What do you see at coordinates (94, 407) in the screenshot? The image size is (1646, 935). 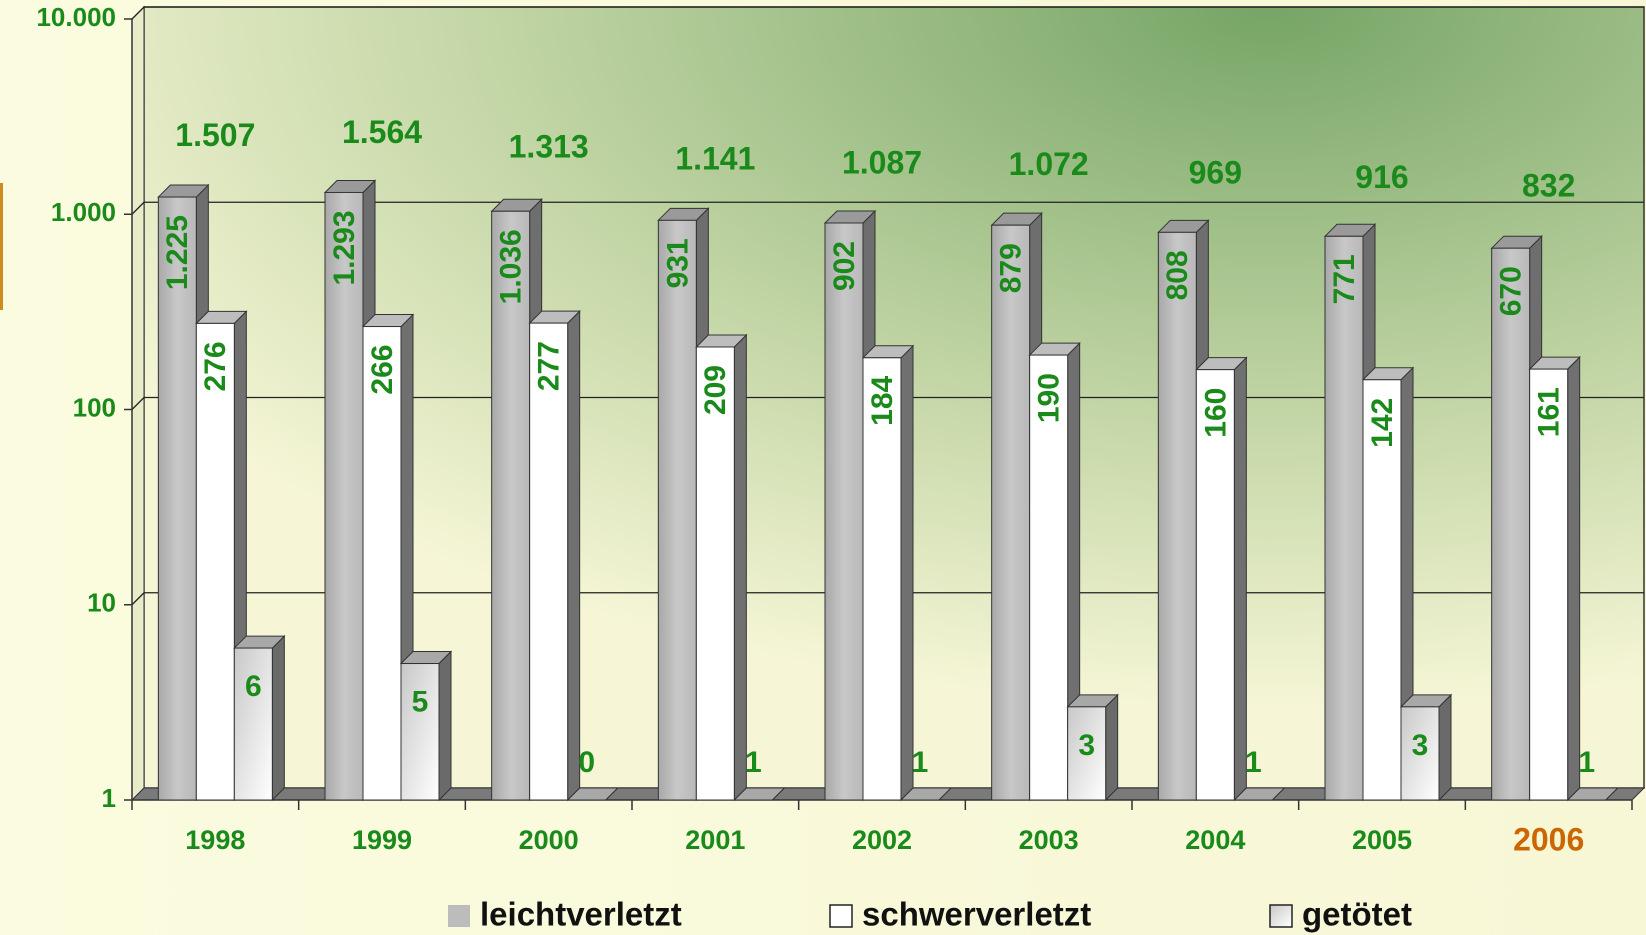 I see `y-tick-label: 100` at bounding box center [94, 407].